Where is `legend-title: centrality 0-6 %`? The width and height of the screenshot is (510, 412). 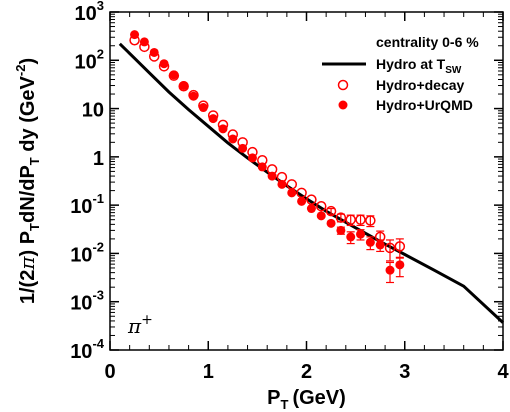
legend-title: centrality 0-6 % is located at coordinates (427, 42).